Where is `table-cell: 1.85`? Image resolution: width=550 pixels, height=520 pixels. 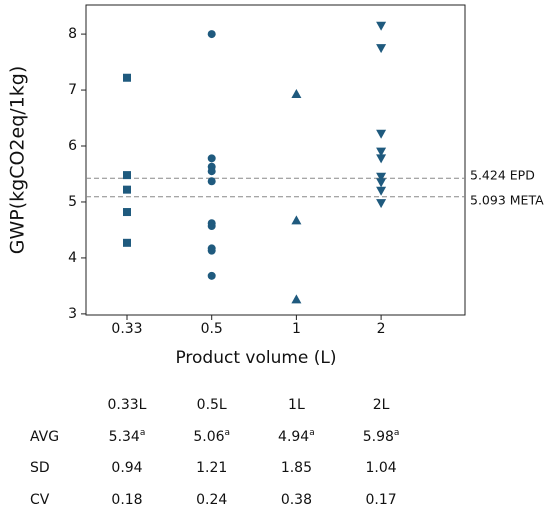
table-cell: 1.85 is located at coordinates (296, 468).